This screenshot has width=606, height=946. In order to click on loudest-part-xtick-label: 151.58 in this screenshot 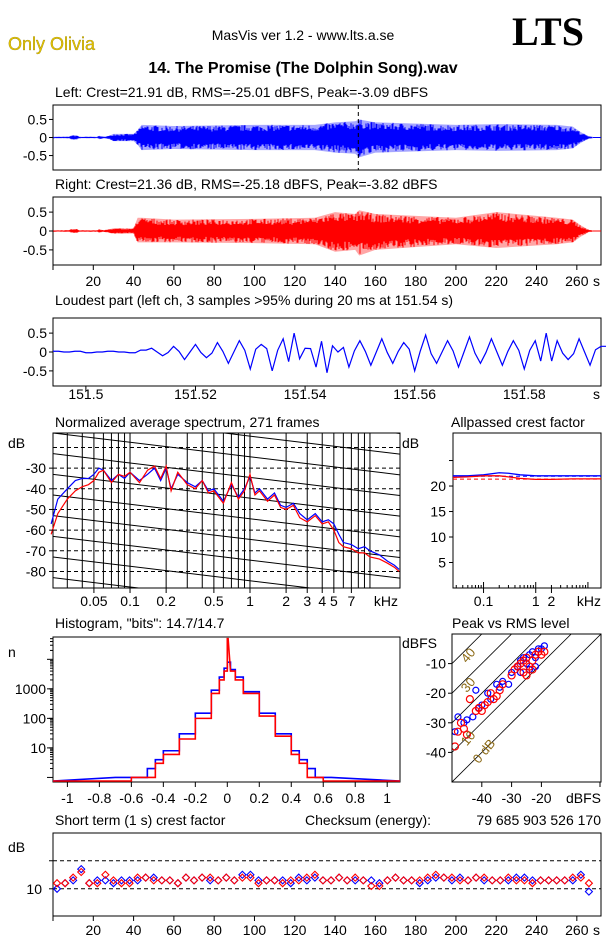, I will do `click(524, 394)`.